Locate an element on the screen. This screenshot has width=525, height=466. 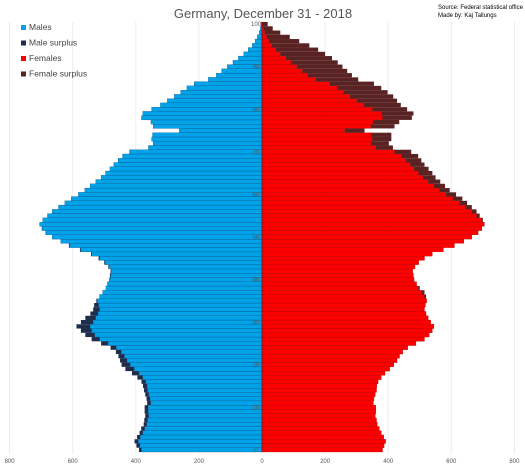
legend-label-2: Females is located at coordinates (45, 58).